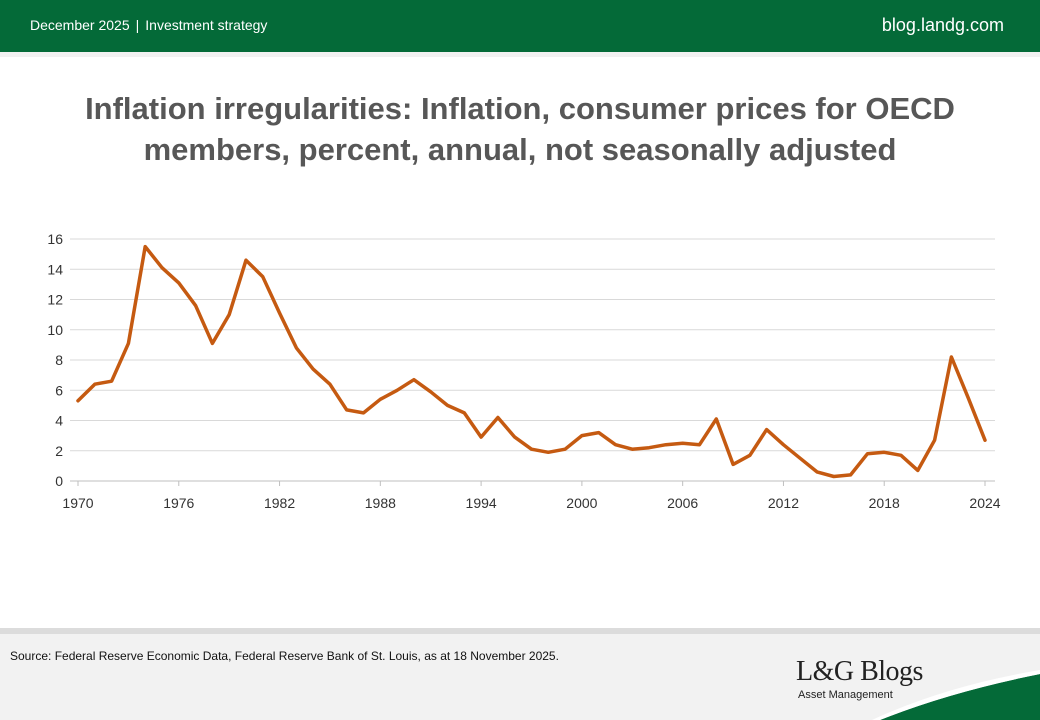  Describe the element at coordinates (59, 421) in the screenshot. I see `y-tick-label: 4` at that location.